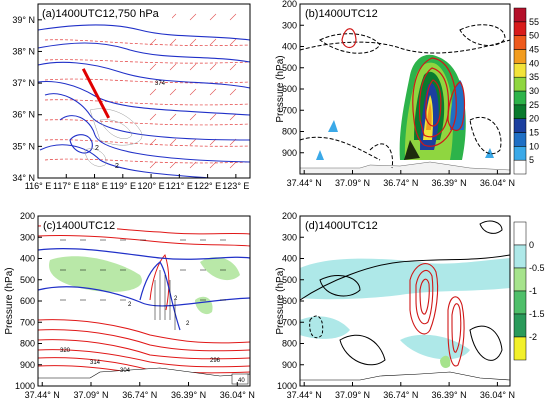 The image size is (550, 412). Describe the element at coordinates (66, 186) in the screenshot. I see `panel-a-x-tick-label: 117° E` at that location.